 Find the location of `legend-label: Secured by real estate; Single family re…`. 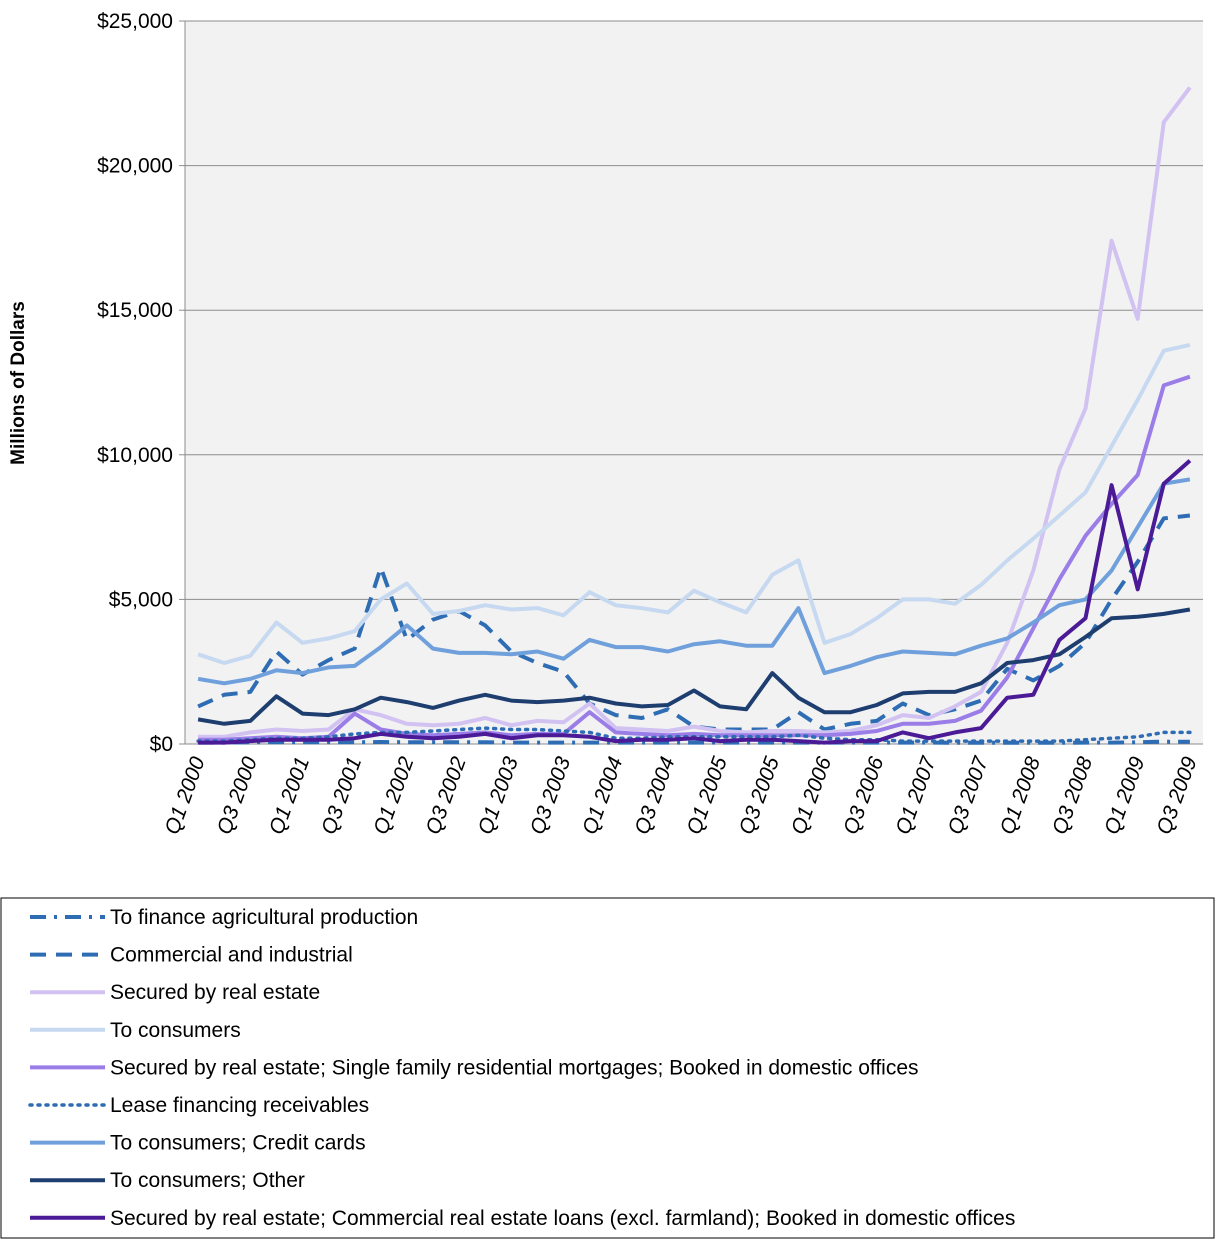

legend-label: Secured by real estate; Single family re… is located at coordinates (514, 1067).